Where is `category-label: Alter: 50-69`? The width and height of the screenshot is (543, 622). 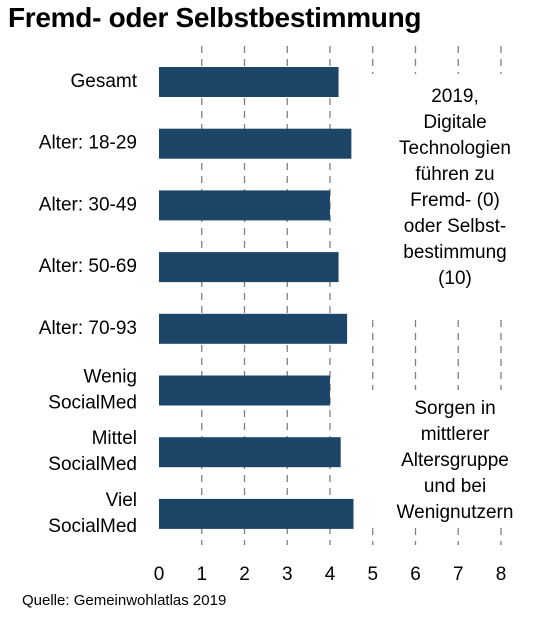
category-label: Alter: 50-69 is located at coordinates (88, 266).